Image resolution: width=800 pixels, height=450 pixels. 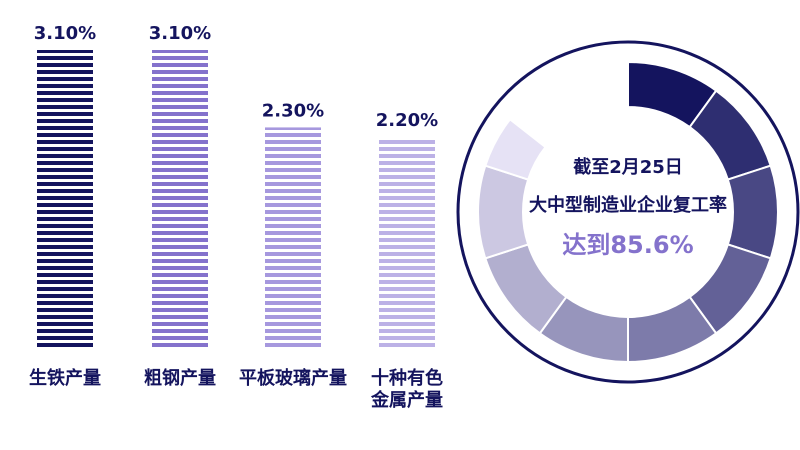 I want to click on gauge-date: 截至2月25日, so click(x=628, y=167).